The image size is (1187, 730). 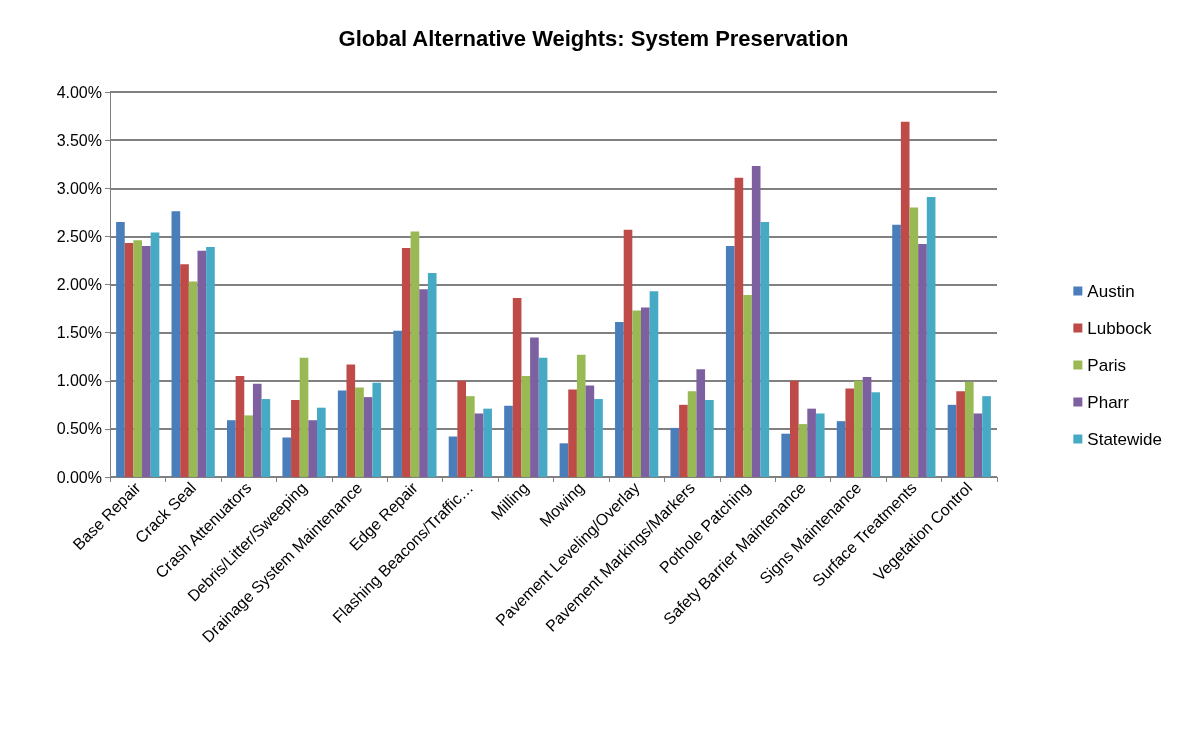 I want to click on legend-label: Lubbock, so click(x=1120, y=328).